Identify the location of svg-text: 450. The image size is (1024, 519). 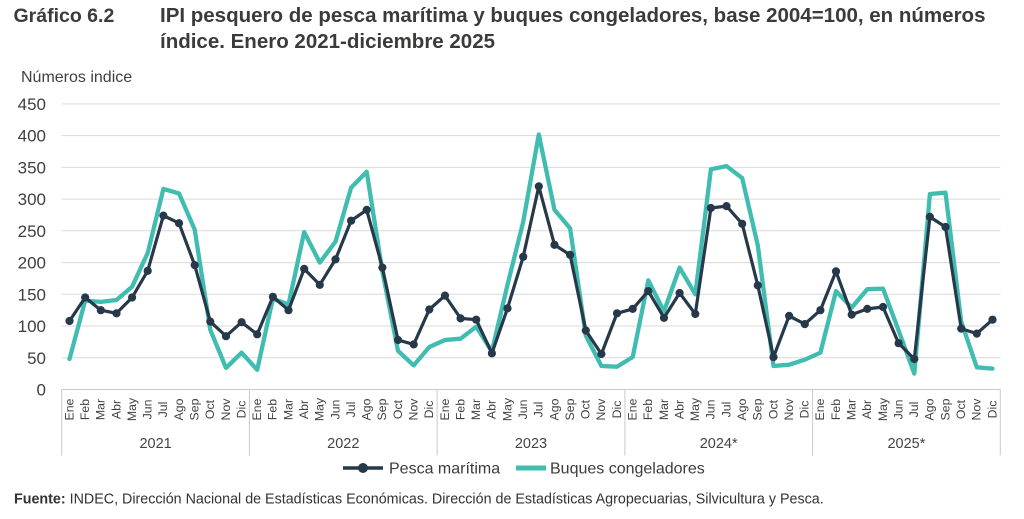
(32, 104).